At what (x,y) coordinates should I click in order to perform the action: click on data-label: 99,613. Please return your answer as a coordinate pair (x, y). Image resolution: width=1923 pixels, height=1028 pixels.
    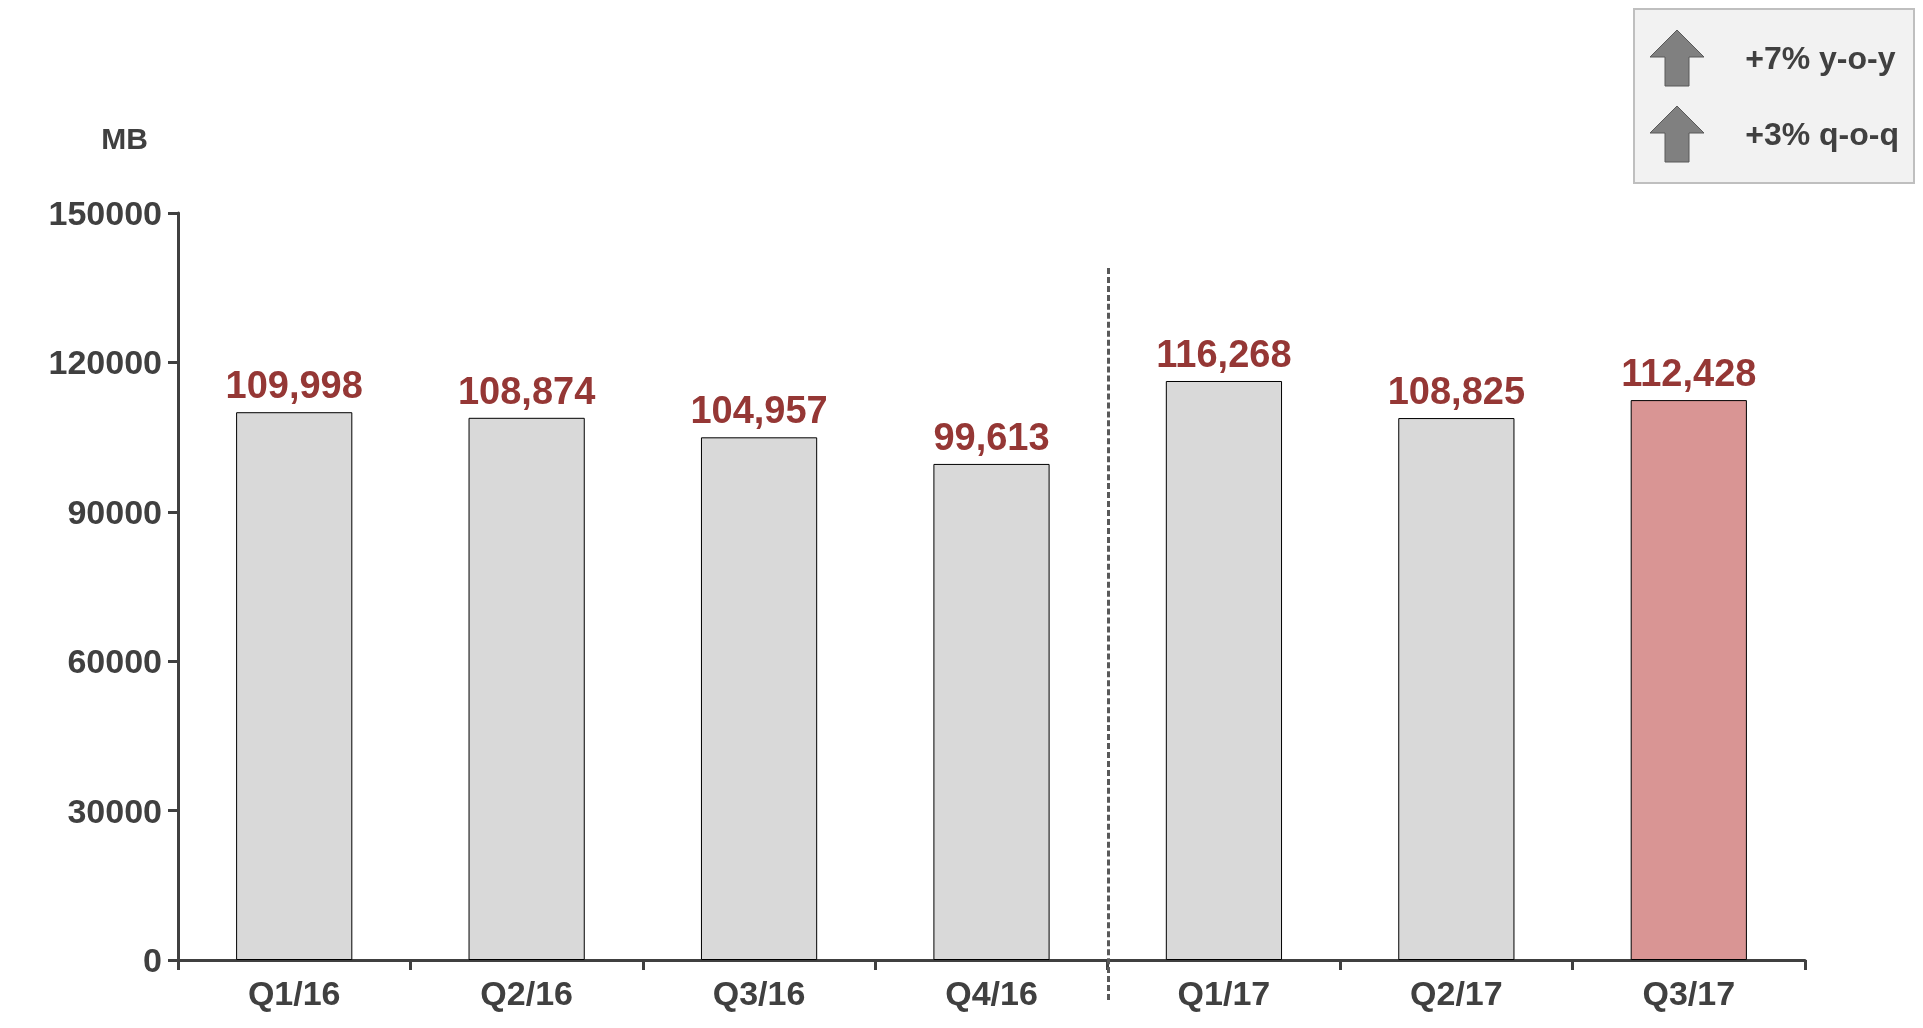
    Looking at the image, I should click on (991, 436).